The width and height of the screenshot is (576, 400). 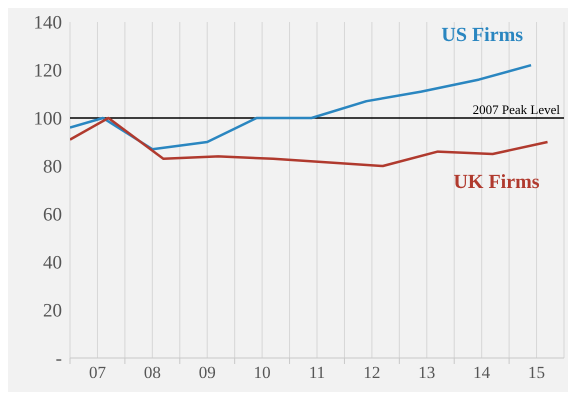 I want to click on x-tick-label: 14, so click(x=482, y=372).